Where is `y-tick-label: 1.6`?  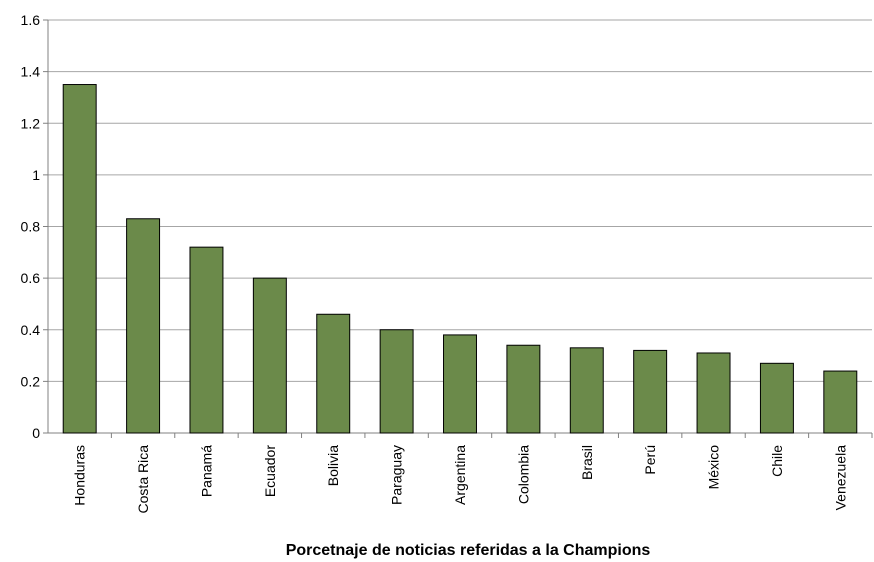
y-tick-label: 1.6 is located at coordinates (31, 20).